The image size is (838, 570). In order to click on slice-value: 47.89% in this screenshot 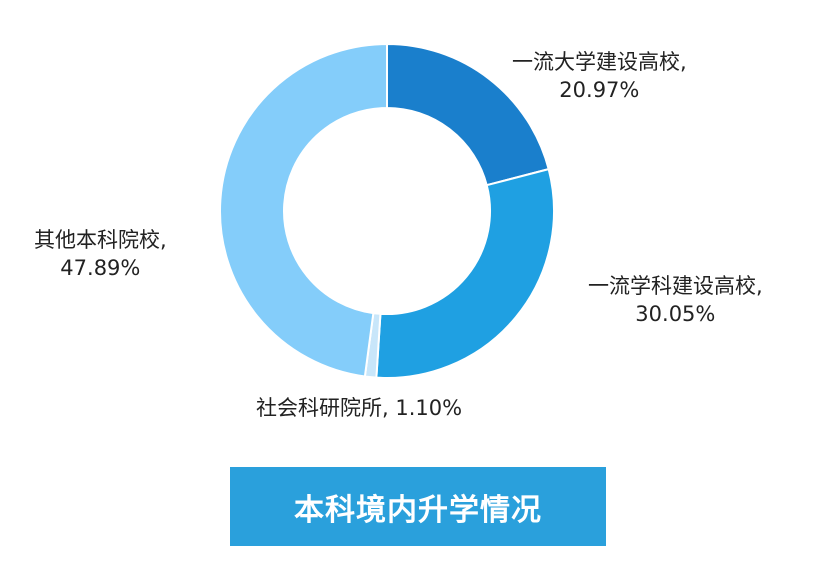, I will do `click(100, 268)`.